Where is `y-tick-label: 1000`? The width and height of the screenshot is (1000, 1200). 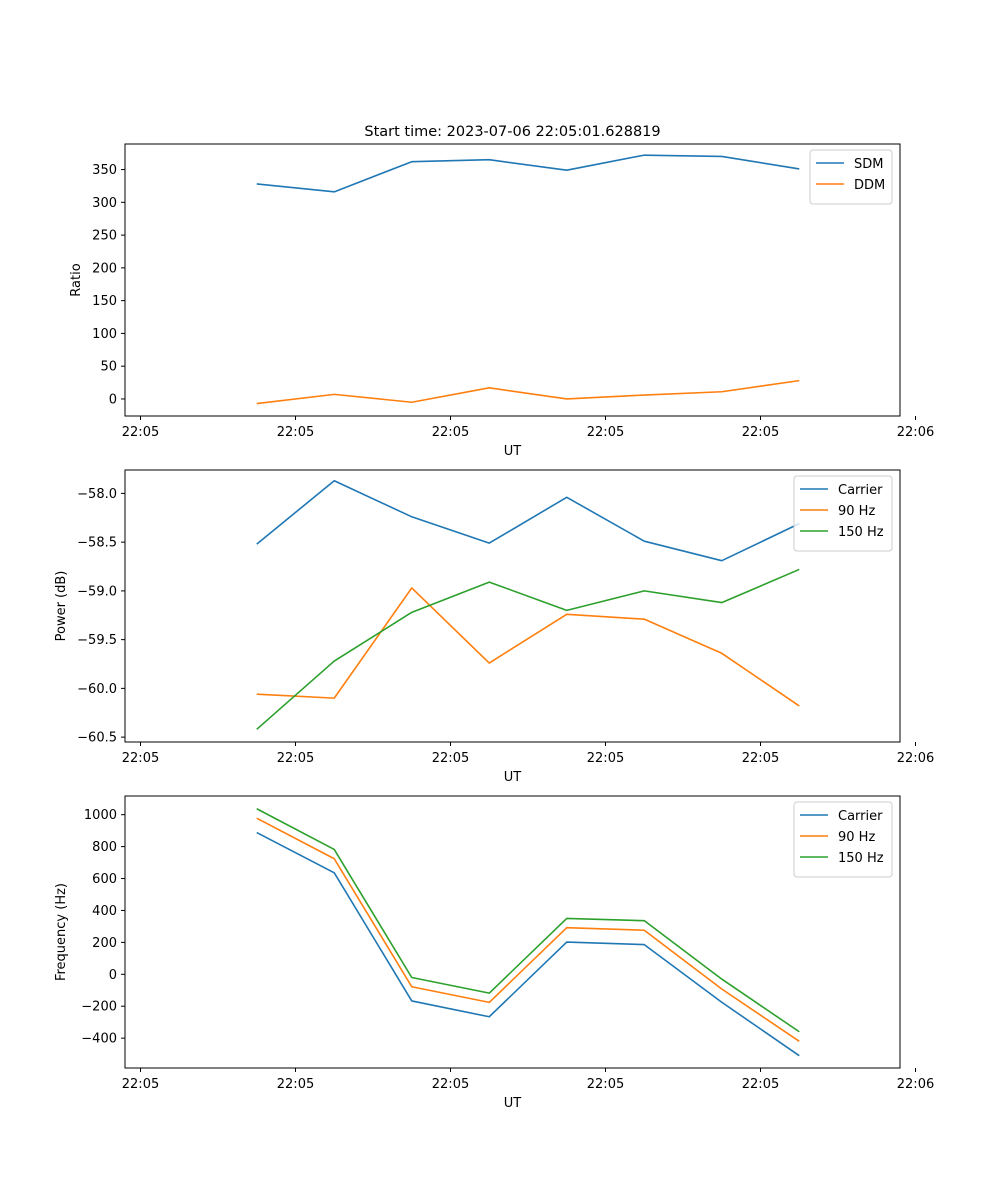
y-tick-label: 1000 is located at coordinates (100, 815).